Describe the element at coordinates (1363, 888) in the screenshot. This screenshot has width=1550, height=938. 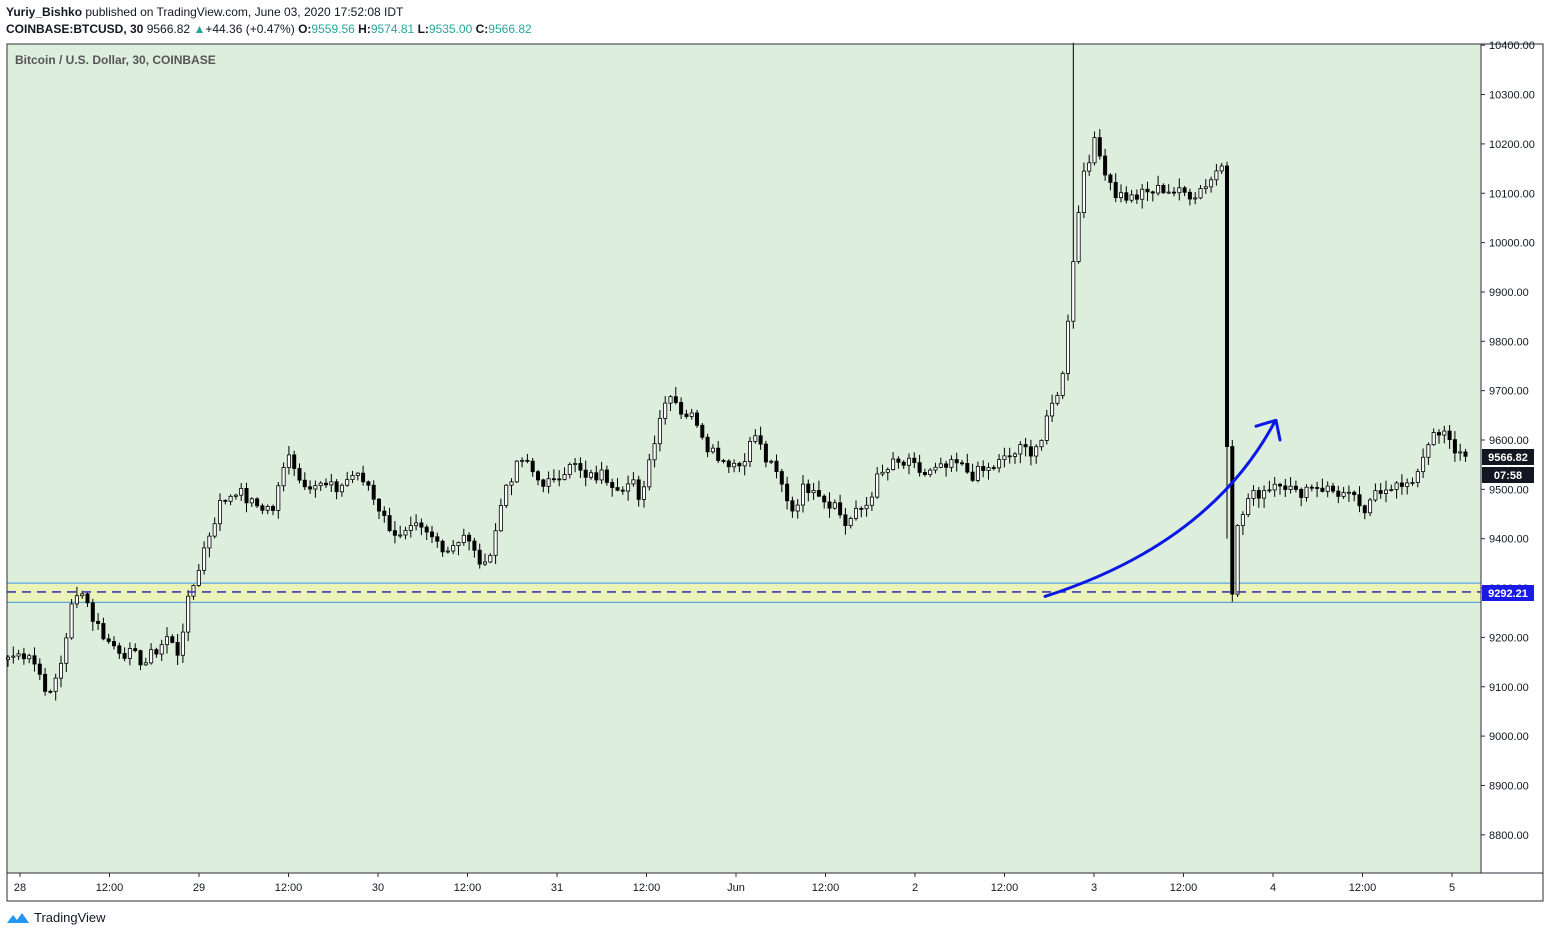
I see `x-tick-label: 12:00` at that location.